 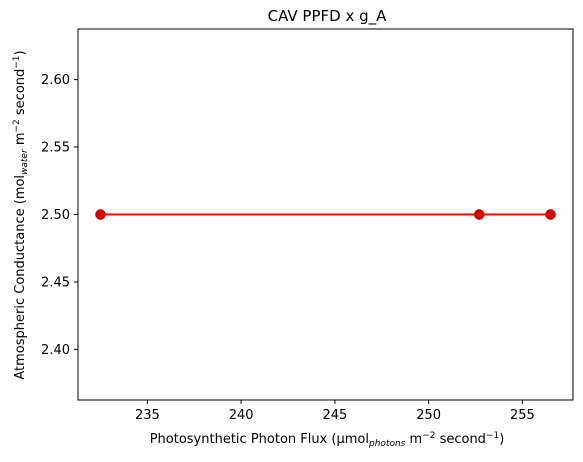 What do you see at coordinates (55, 80) in the screenshot?
I see `y-tick-label: 2.60` at bounding box center [55, 80].